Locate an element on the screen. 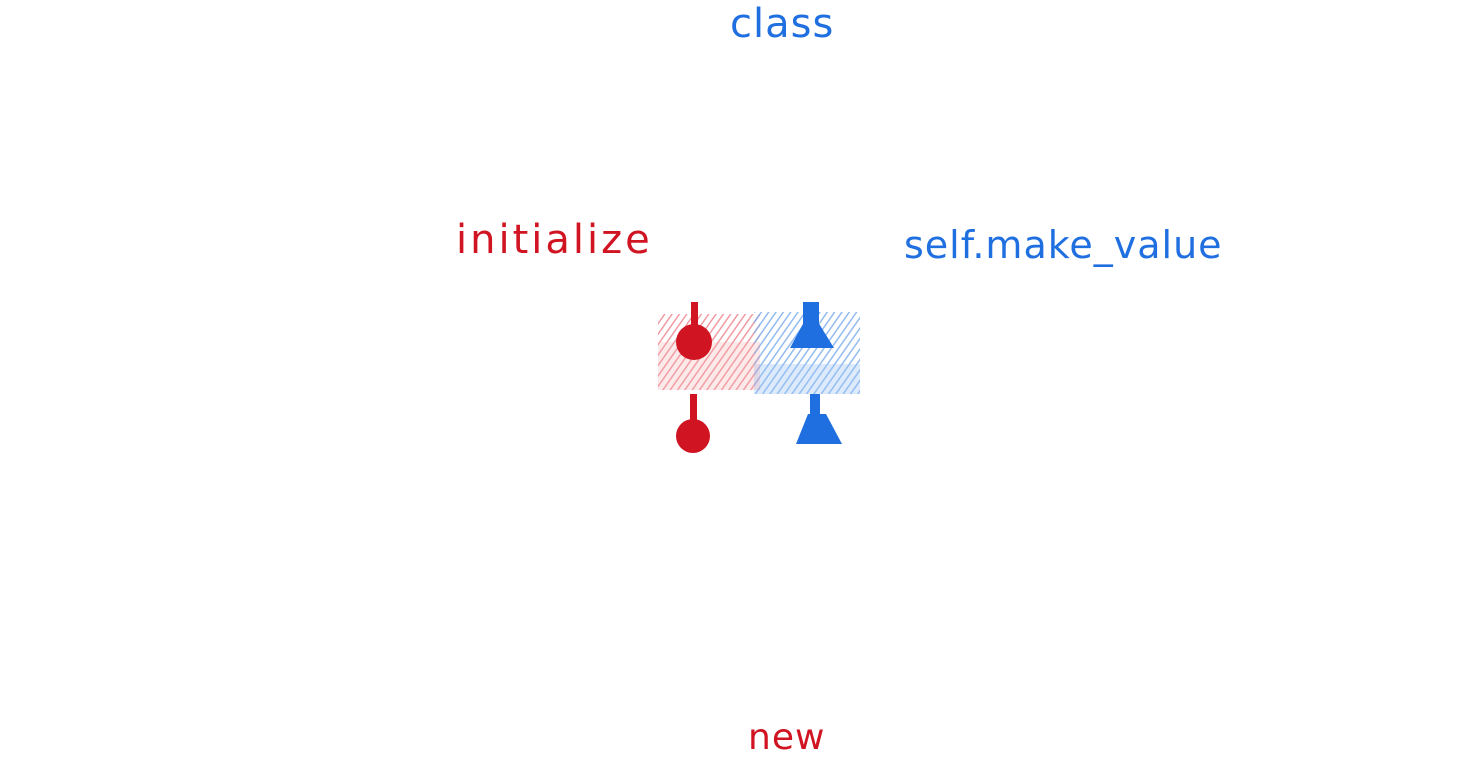 Image resolution: width=1477 pixels, height=758 pixels. blue-shaded-band is located at coordinates (807, 379).